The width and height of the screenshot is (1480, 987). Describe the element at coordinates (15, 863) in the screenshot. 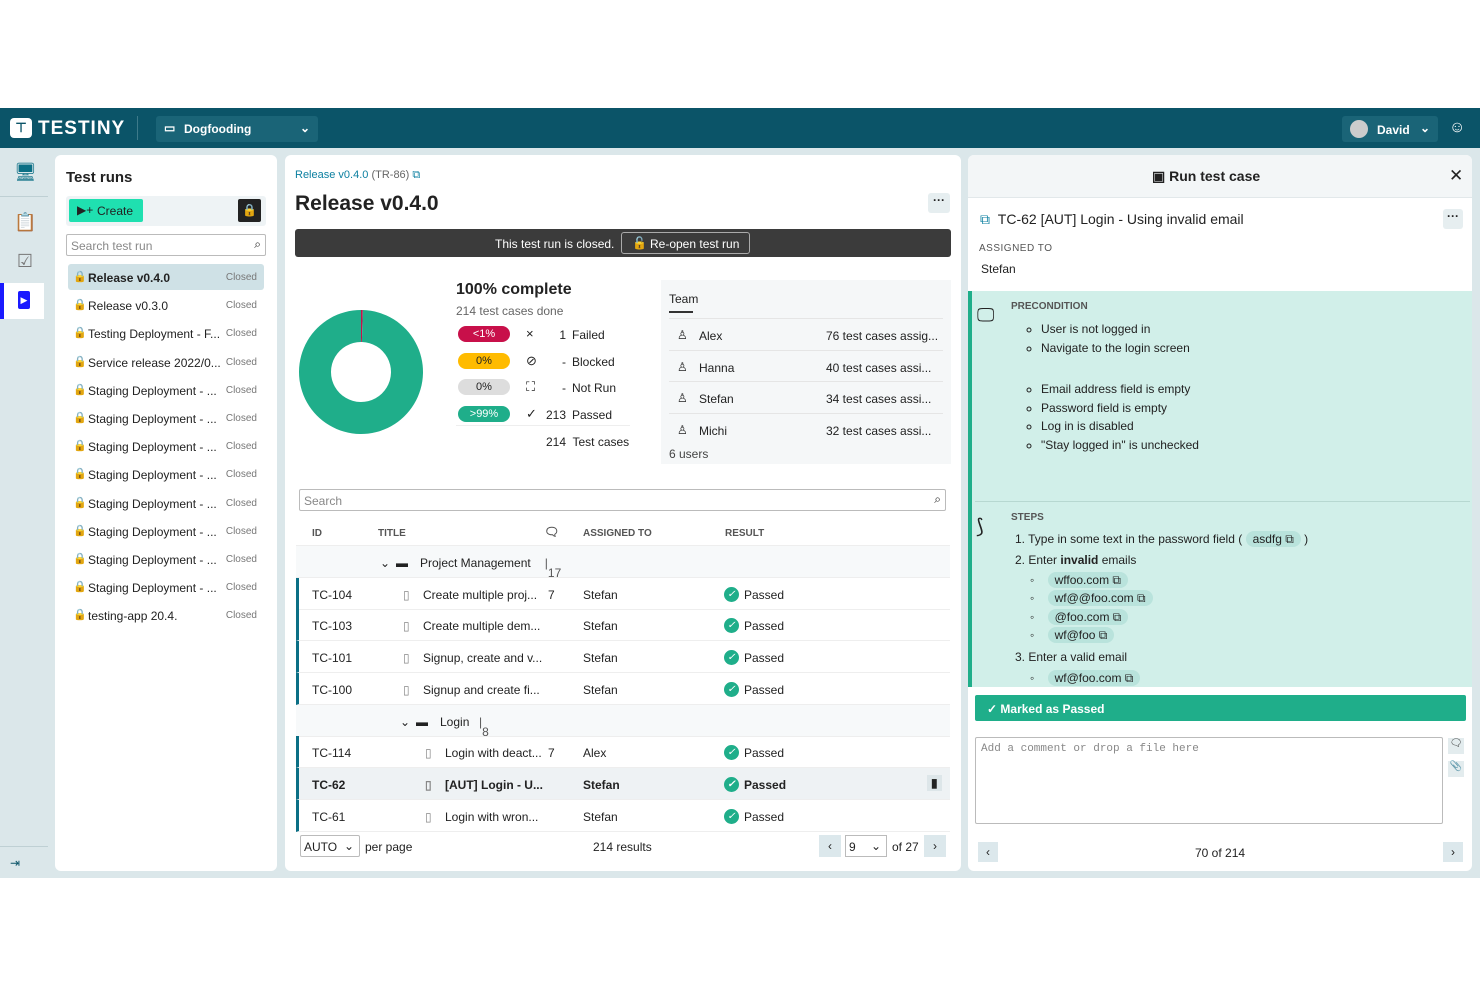

I see `collapse-icon: ⇥` at that location.